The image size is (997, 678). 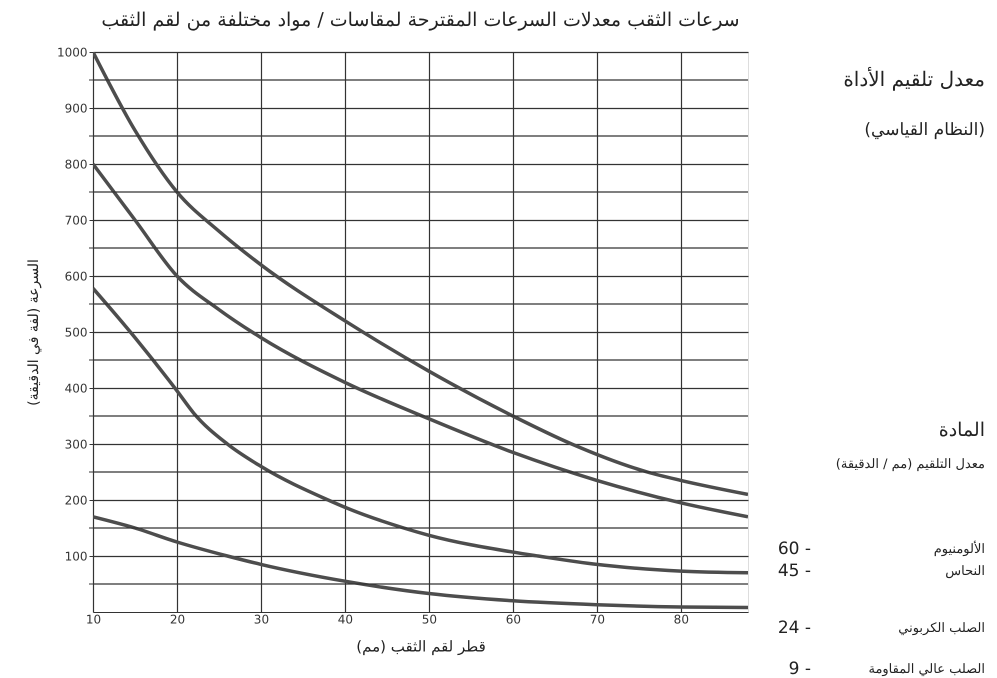 What do you see at coordinates (914, 78) in the screenshot?
I see `text: معدل تلقيم الأداة` at bounding box center [914, 78].